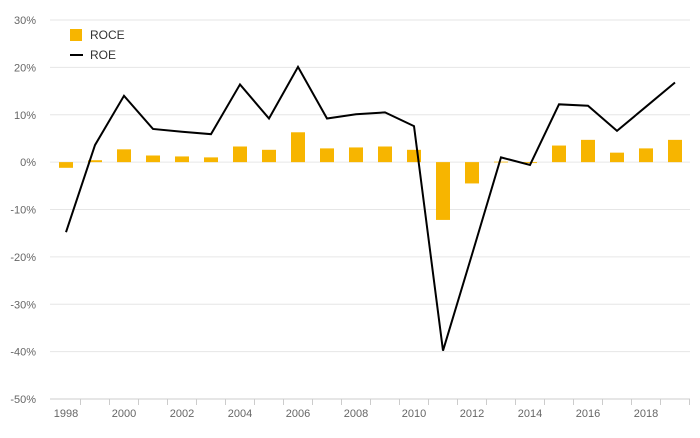  Describe the element at coordinates (23, 353) in the screenshot. I see `y-tick-label: -40%` at that location.